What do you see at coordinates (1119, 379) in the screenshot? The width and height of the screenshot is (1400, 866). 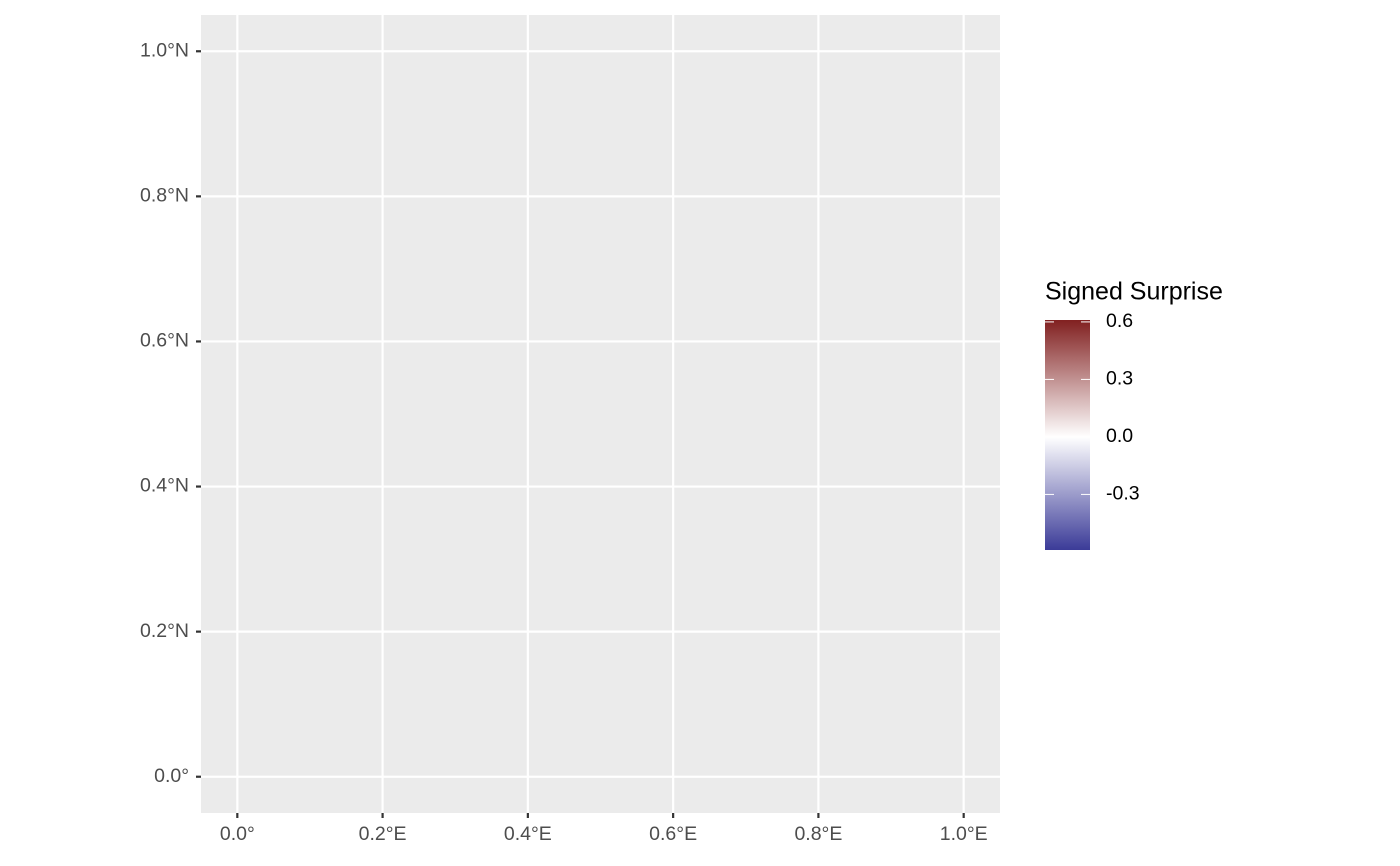 I see `legend-label: 0.3` at bounding box center [1119, 379].